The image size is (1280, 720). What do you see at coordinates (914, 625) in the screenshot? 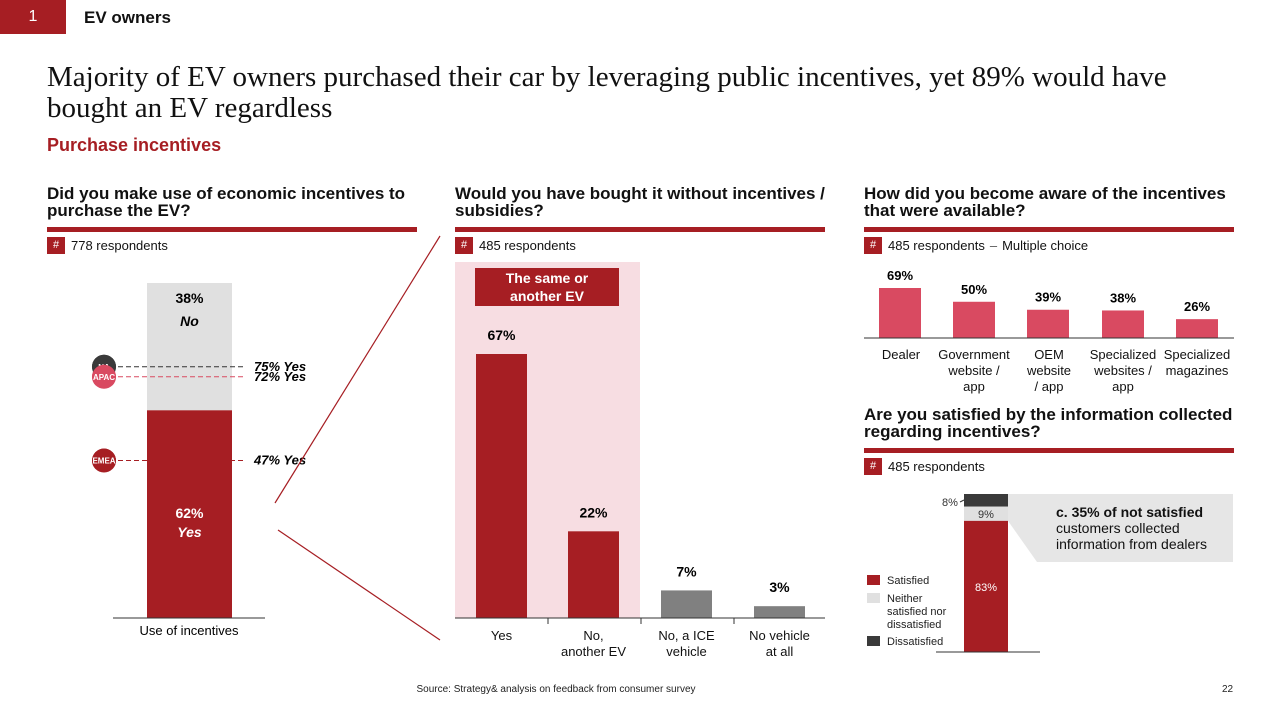
I see `legend-label: dissatisfied` at bounding box center [914, 625].